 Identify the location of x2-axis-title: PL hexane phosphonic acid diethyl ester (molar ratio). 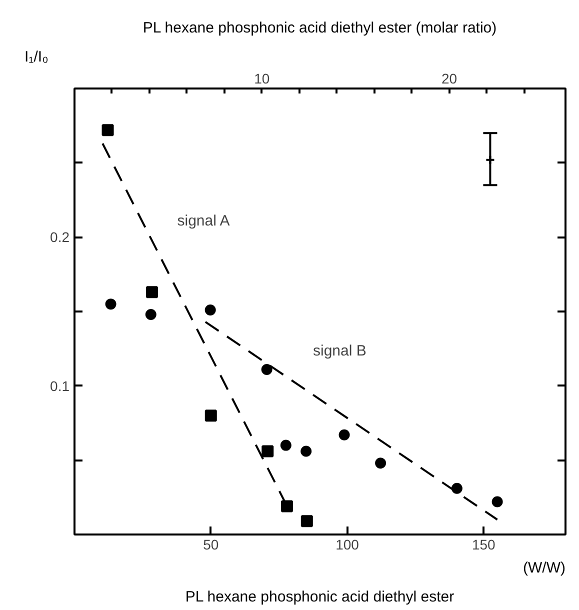
(319, 28).